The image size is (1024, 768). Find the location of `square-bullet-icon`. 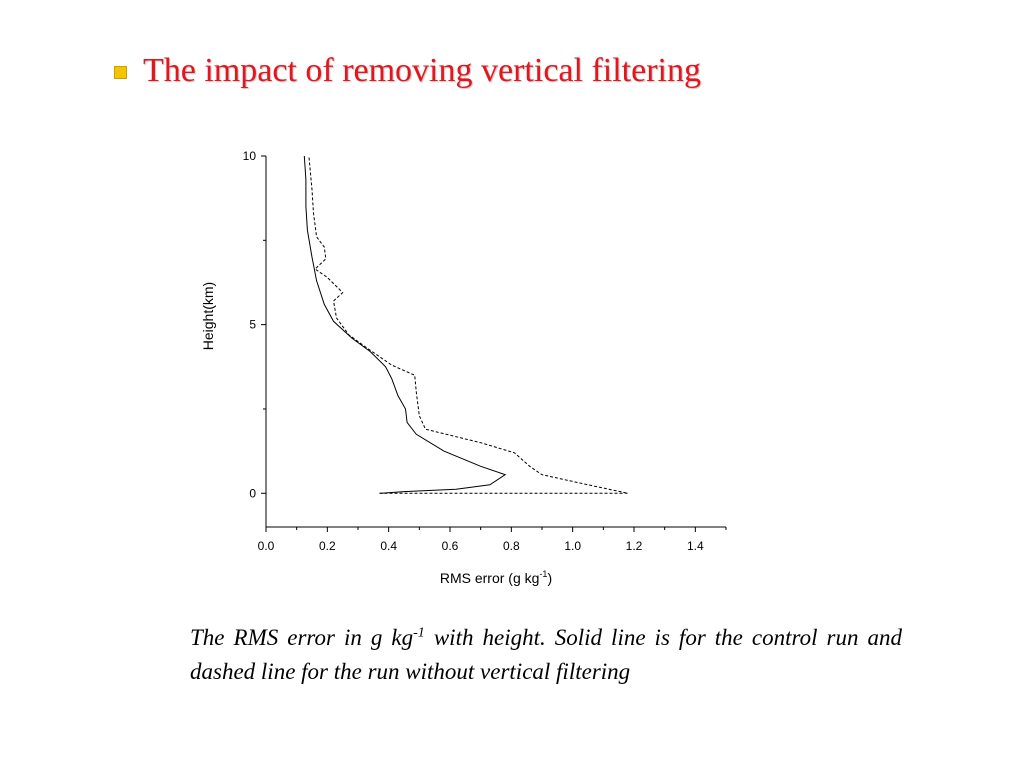

square-bullet-icon is located at coordinates (120, 72).